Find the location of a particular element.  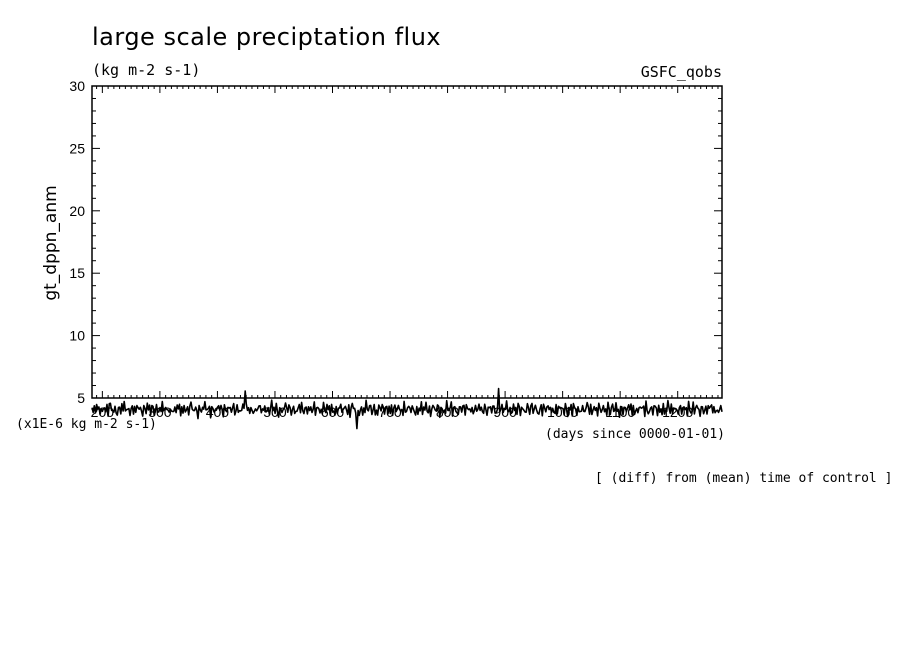

y-axis-label: gt_dppn_anm is located at coordinates (51, 242).